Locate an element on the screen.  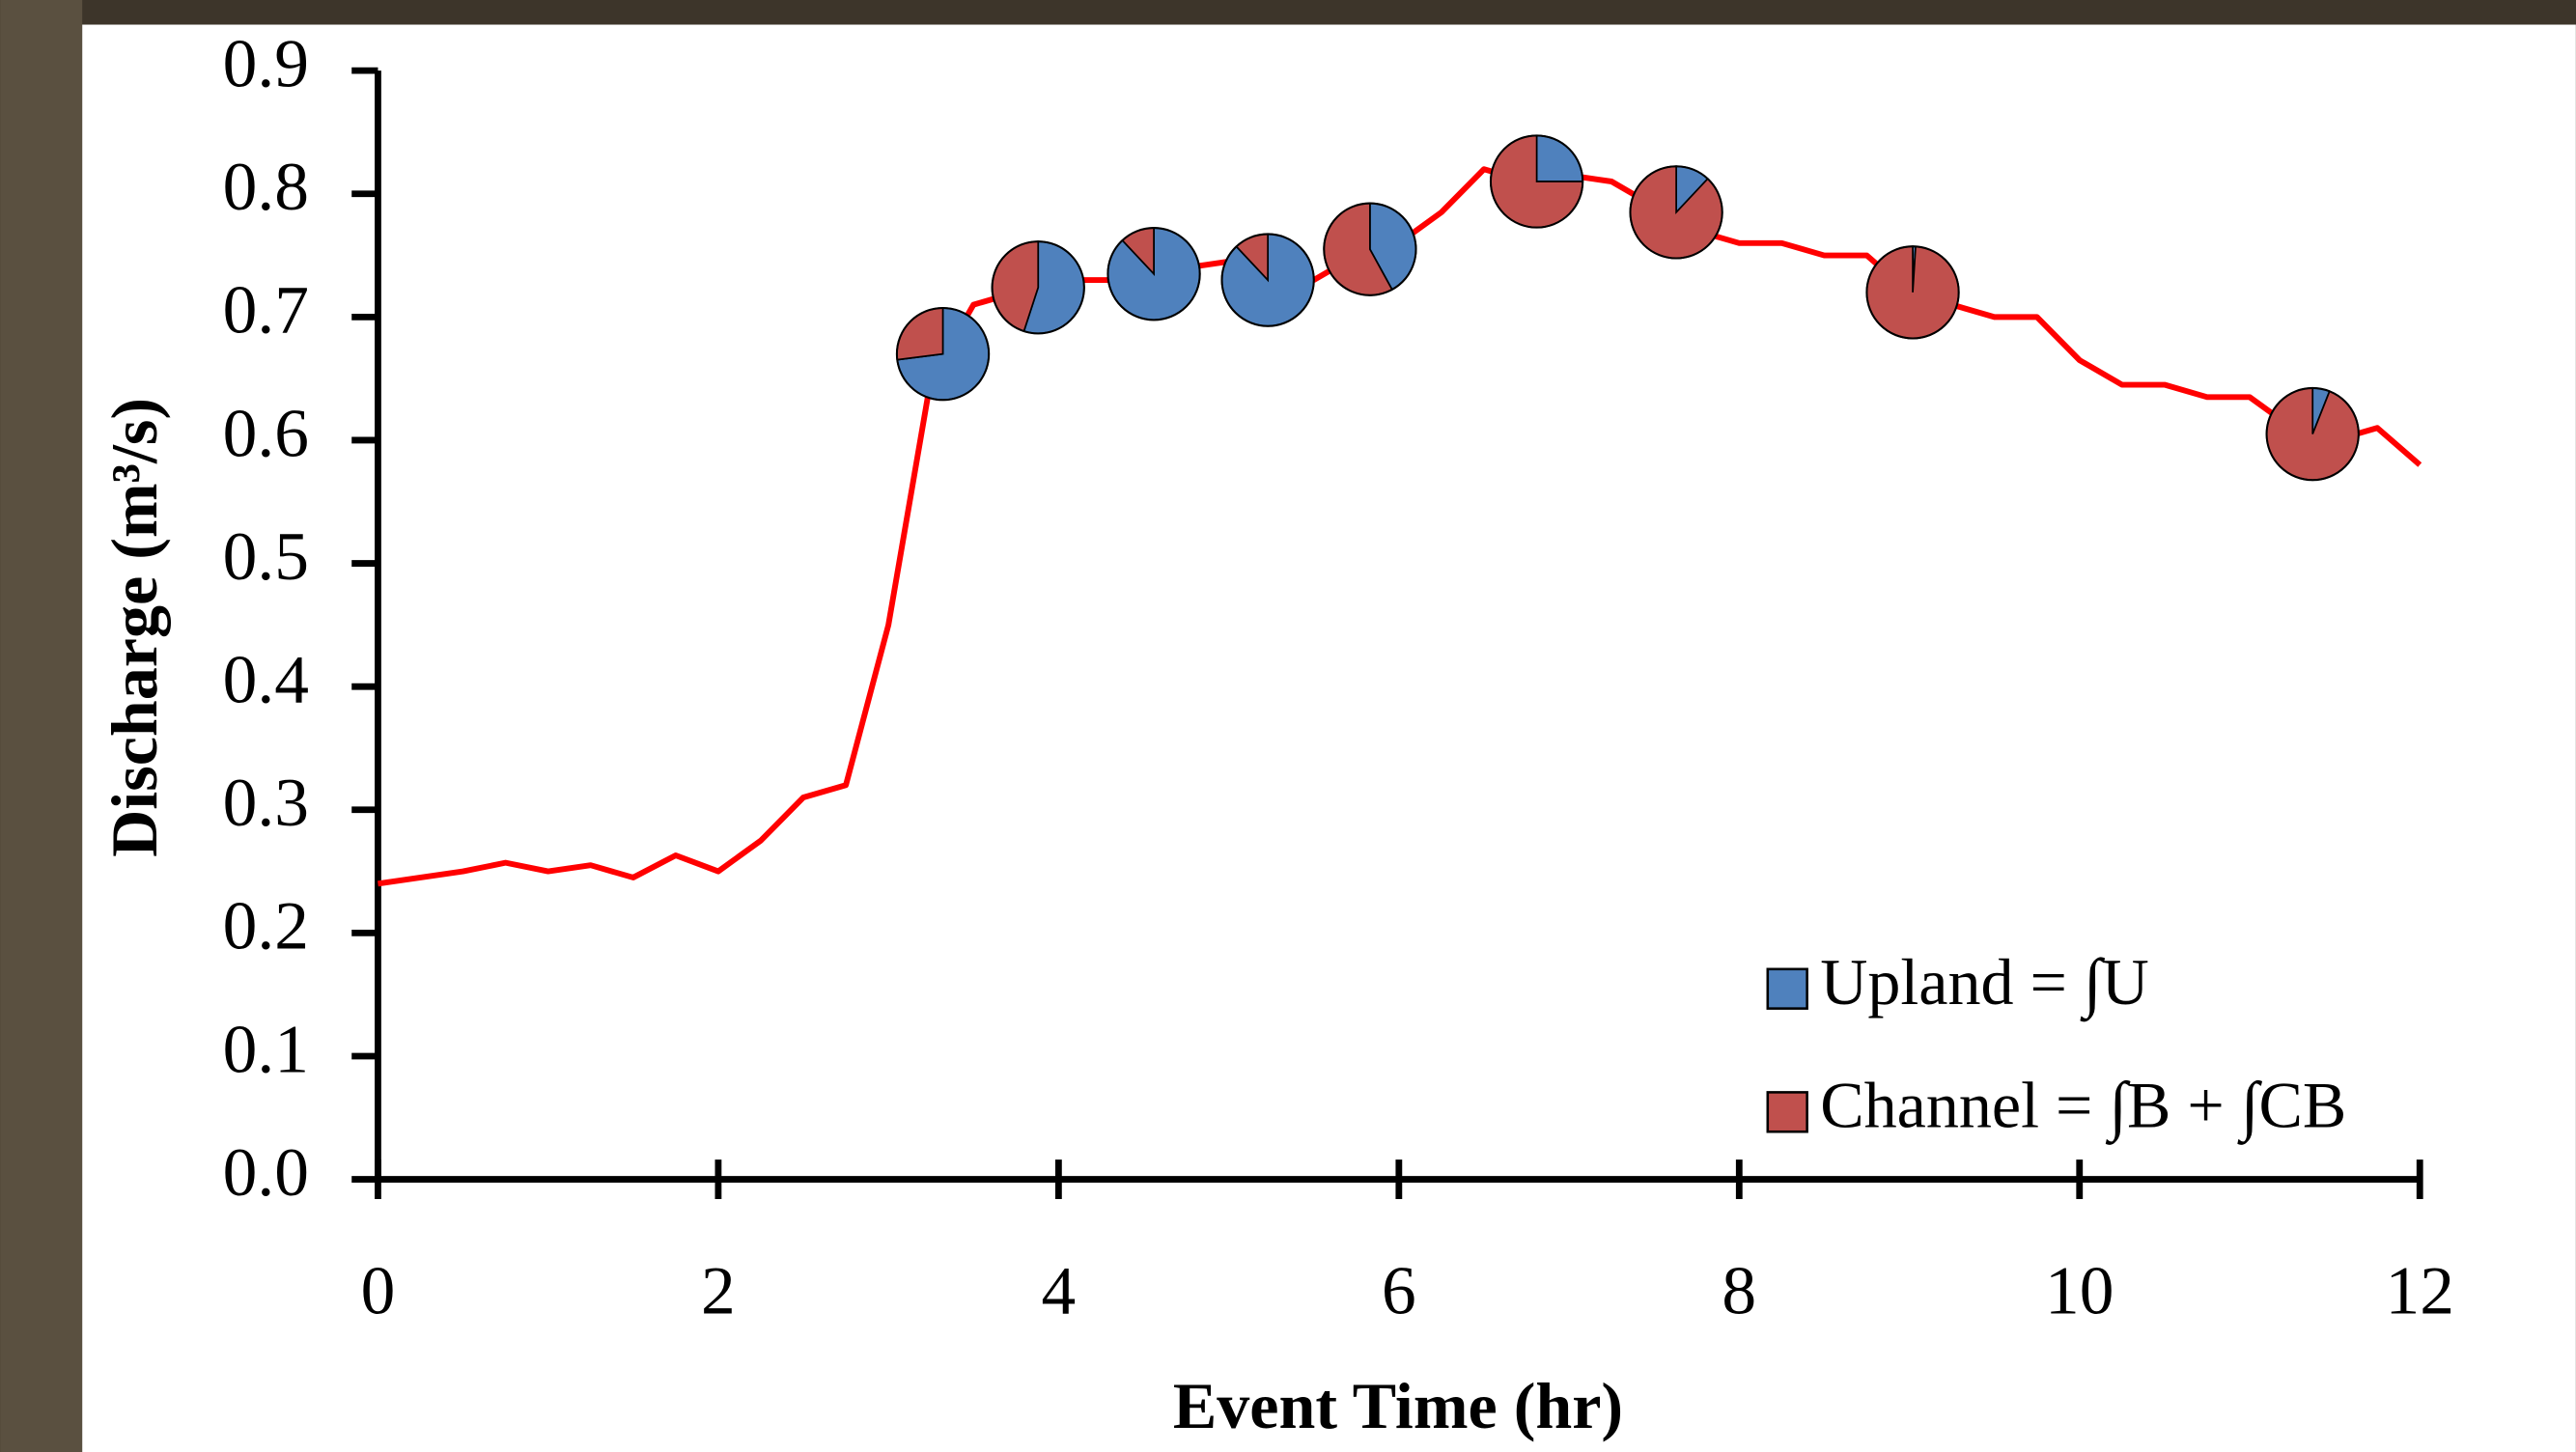
x-tick-label: 10 is located at coordinates (2080, 1290).